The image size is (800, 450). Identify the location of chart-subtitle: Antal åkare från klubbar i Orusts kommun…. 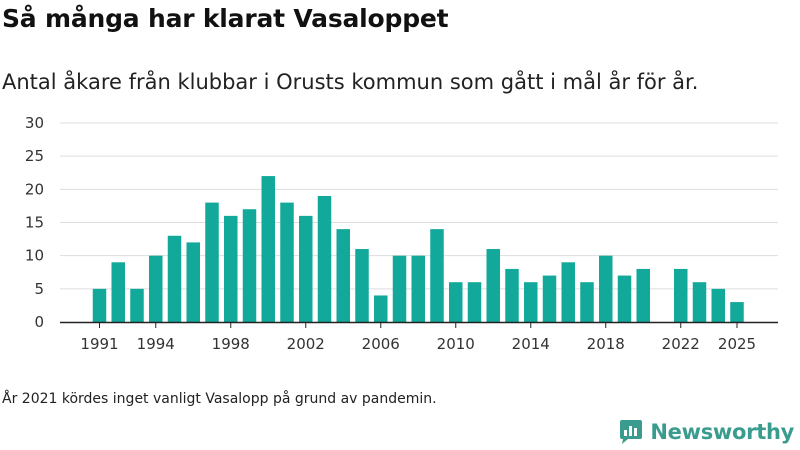
(350, 82).